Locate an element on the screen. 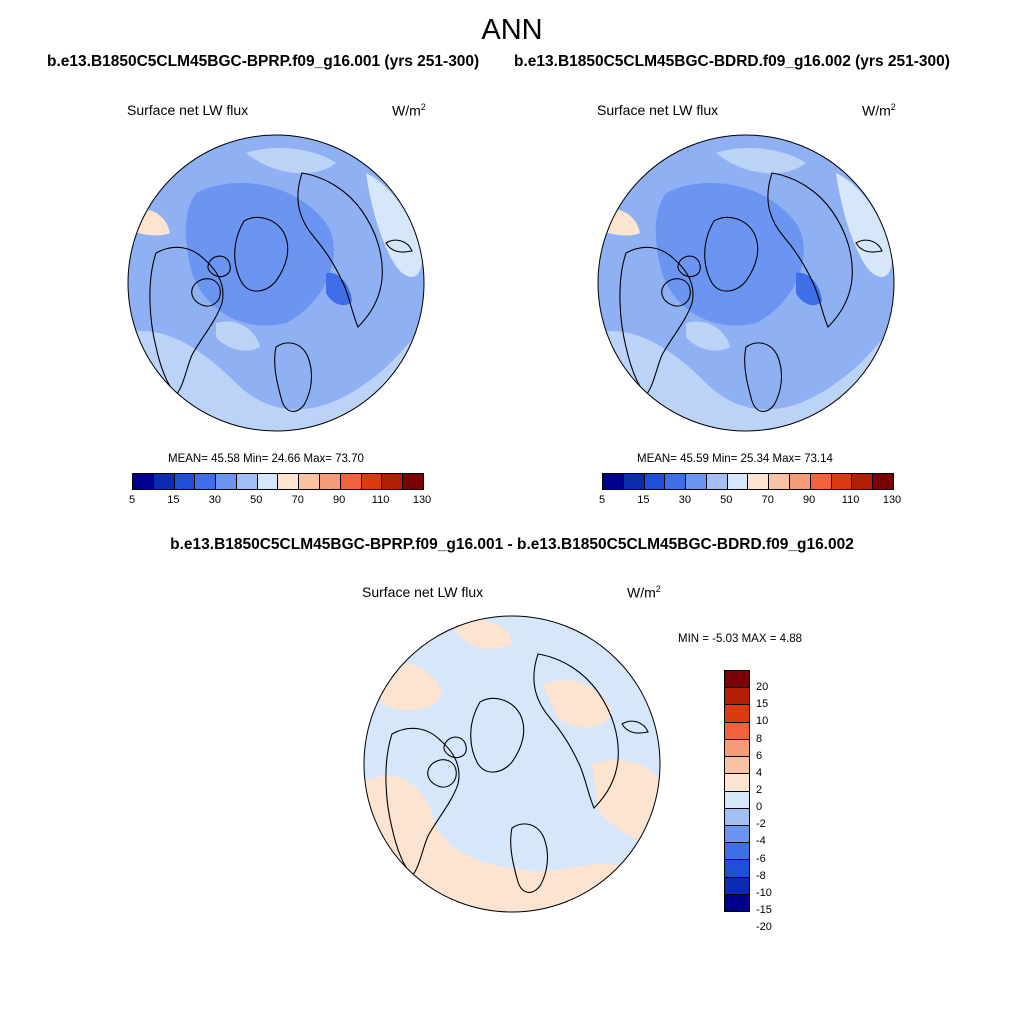  panel2-stats: MEAN= 45.59 Min= 25.34 Max= 73.14 is located at coordinates (735, 459).